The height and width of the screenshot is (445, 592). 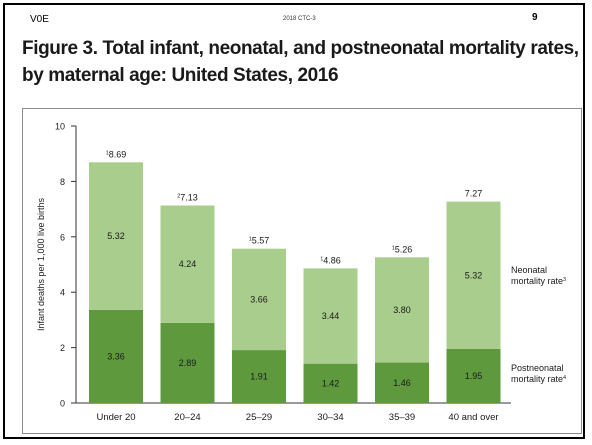 What do you see at coordinates (535, 17) in the screenshot?
I see `page-number: 9` at bounding box center [535, 17].